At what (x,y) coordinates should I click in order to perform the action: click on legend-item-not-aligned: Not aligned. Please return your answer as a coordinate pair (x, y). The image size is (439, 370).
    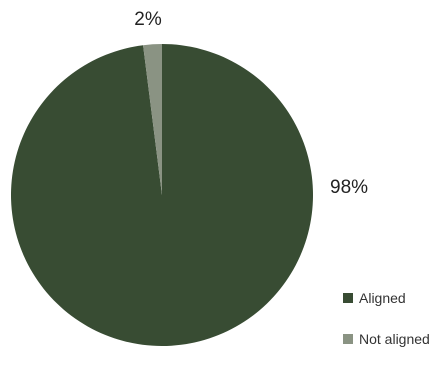
    Looking at the image, I should click on (391, 339).